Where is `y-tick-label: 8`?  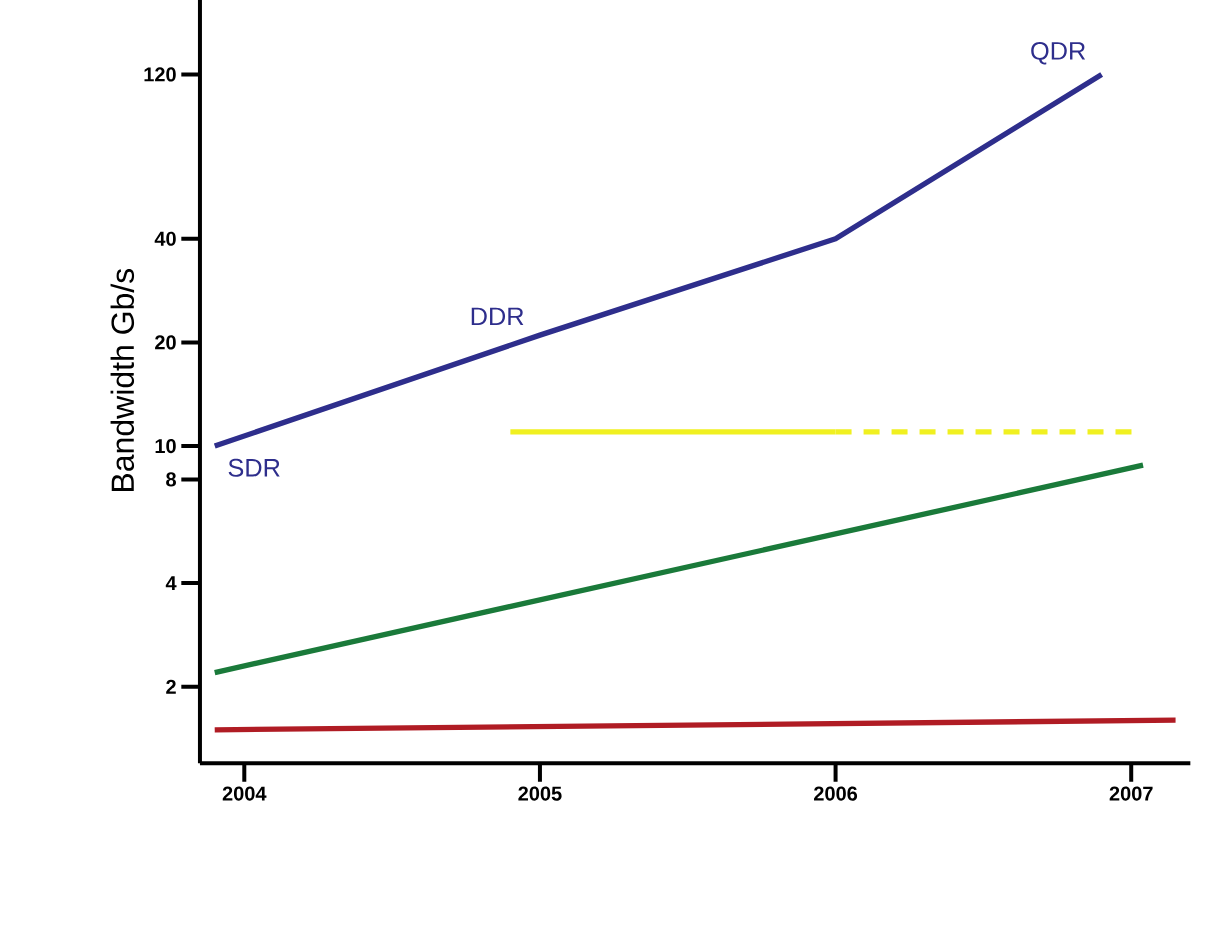
y-tick-label: 8 is located at coordinates (171, 479).